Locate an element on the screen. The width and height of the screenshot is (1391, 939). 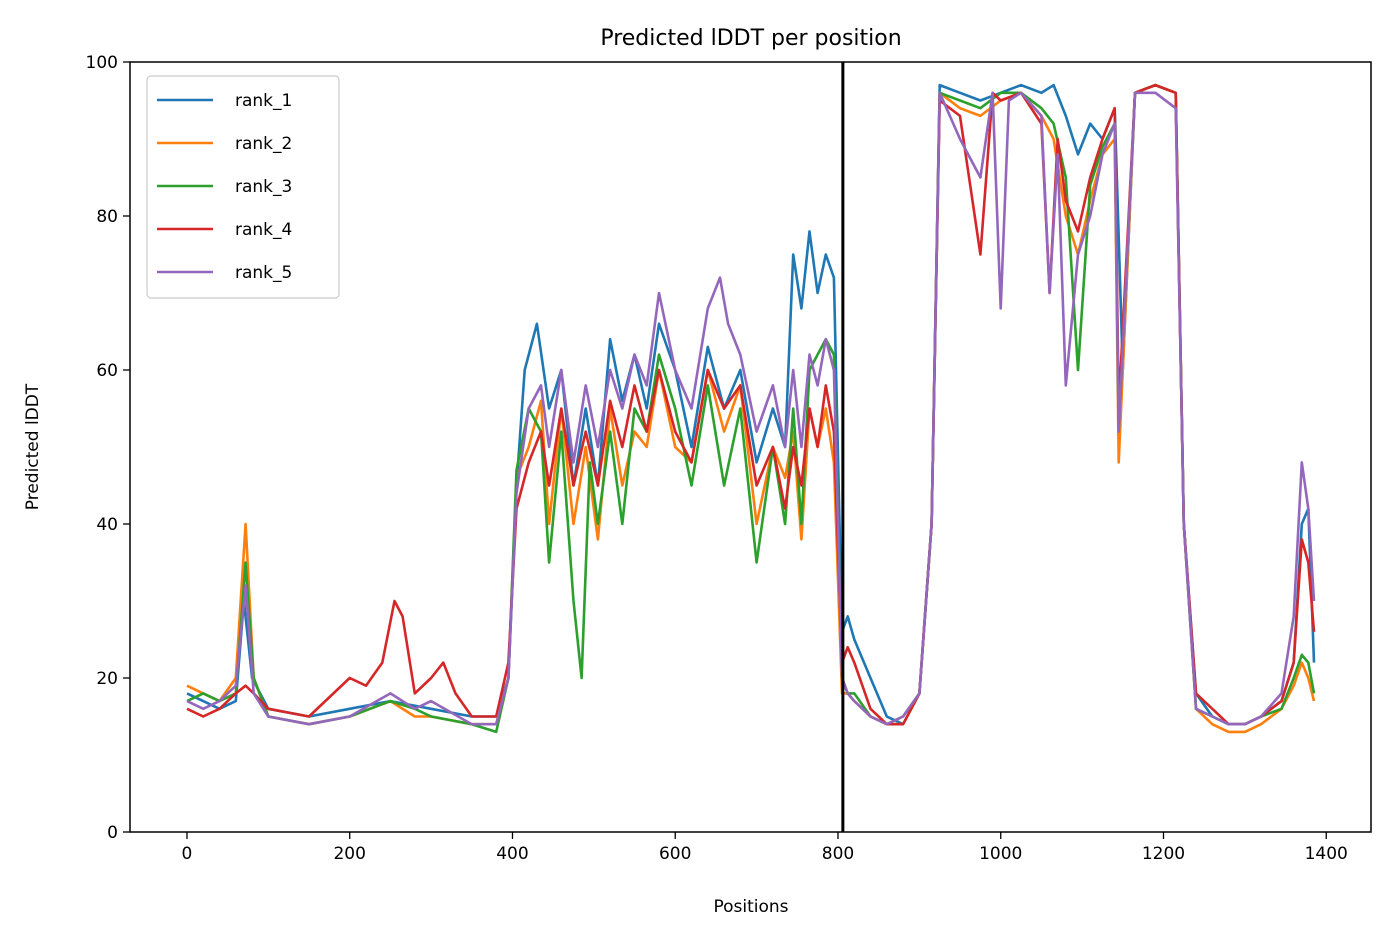
x-tick-label: 1400 is located at coordinates (1326, 854).